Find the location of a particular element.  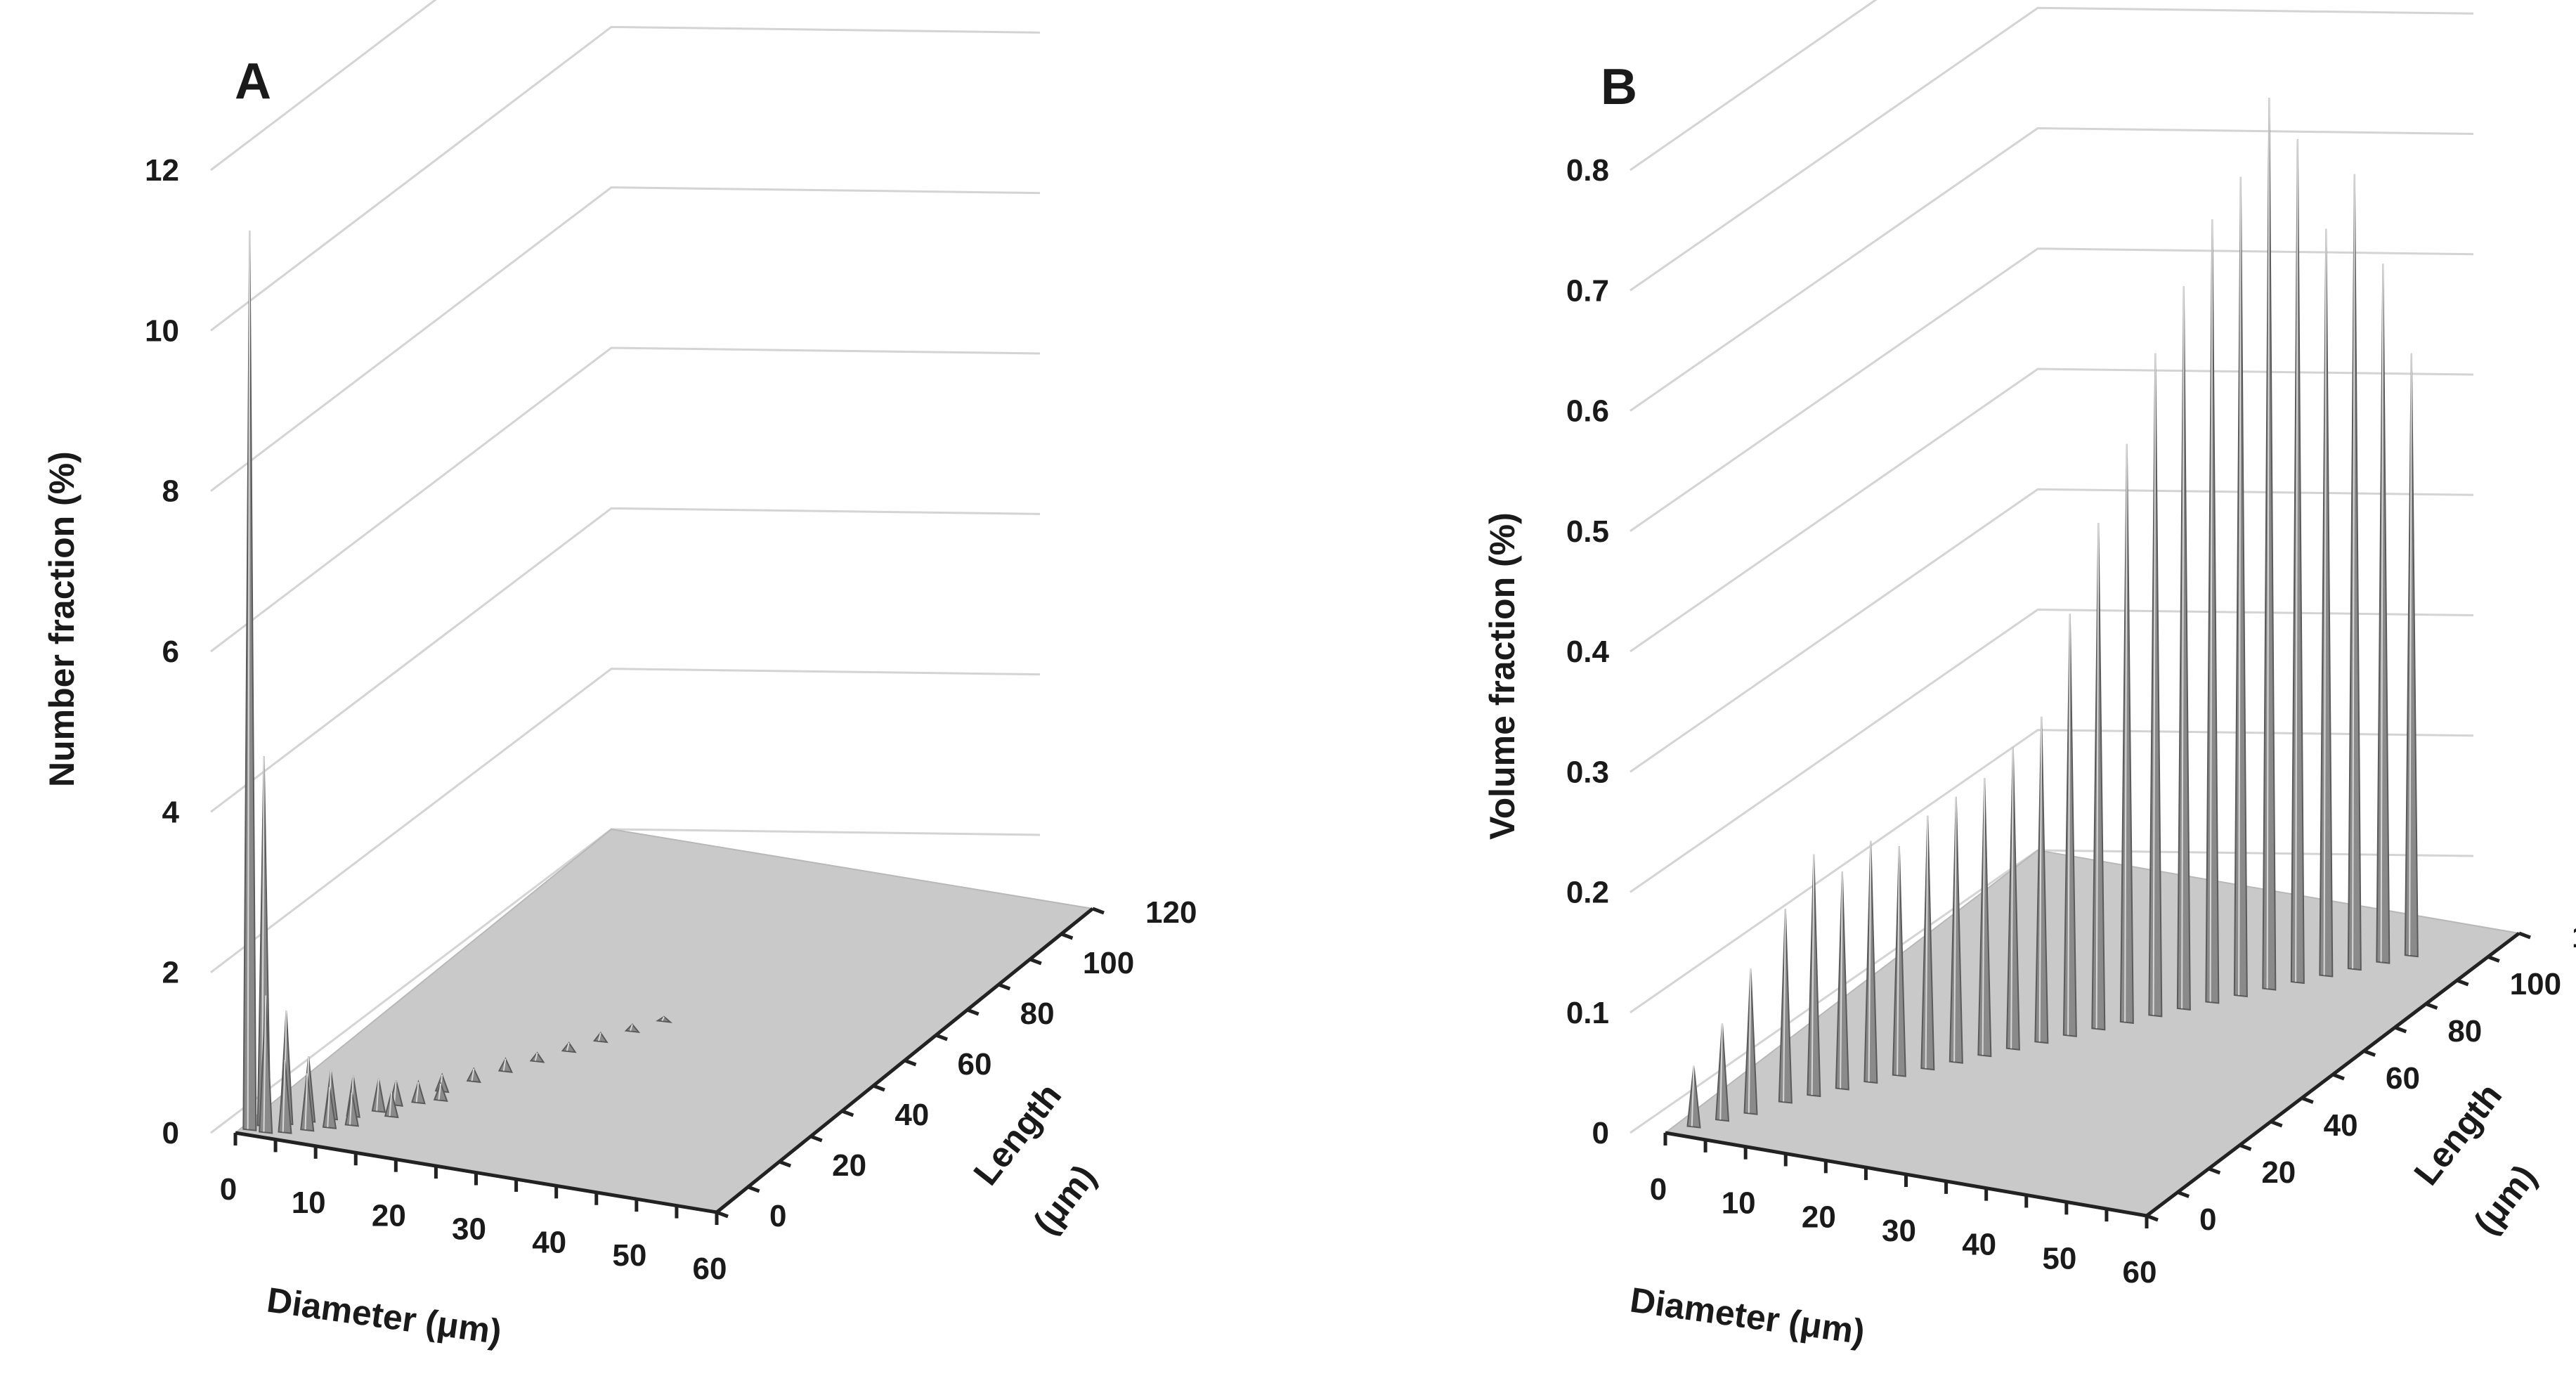

z-tick-label: 8 is located at coordinates (170, 491).